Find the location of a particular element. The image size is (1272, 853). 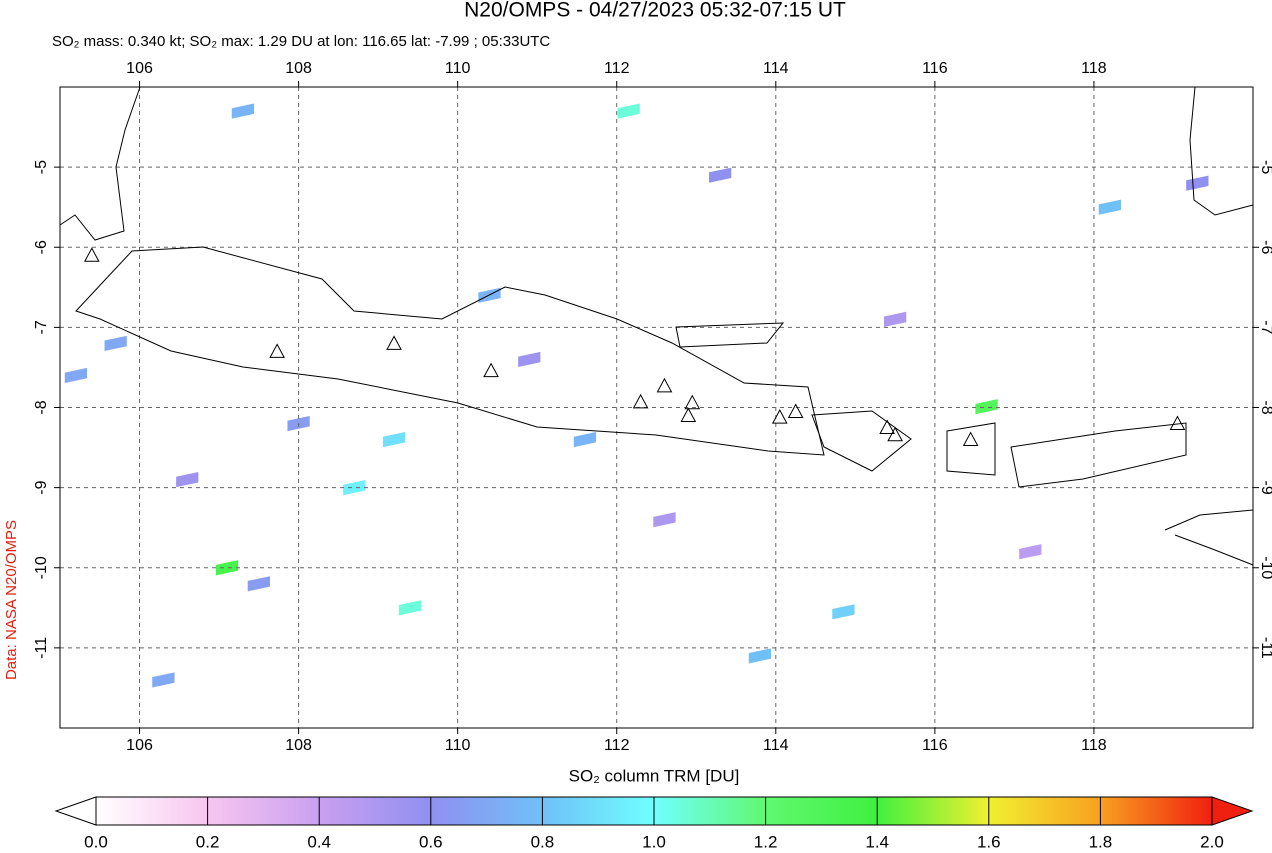

colorbar-tick-label: 1.0 is located at coordinates (654, 841).